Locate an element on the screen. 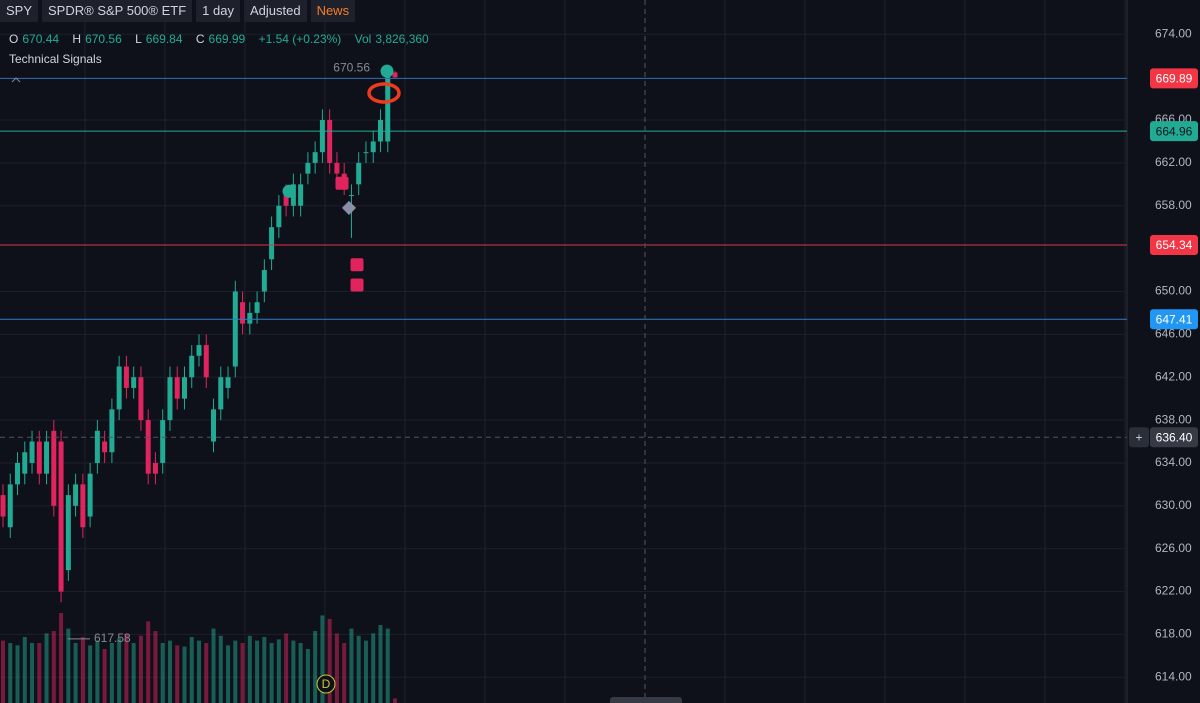 Image resolution: width=1200 pixels, height=703 pixels. price-label: 664.96 is located at coordinates (1174, 131).